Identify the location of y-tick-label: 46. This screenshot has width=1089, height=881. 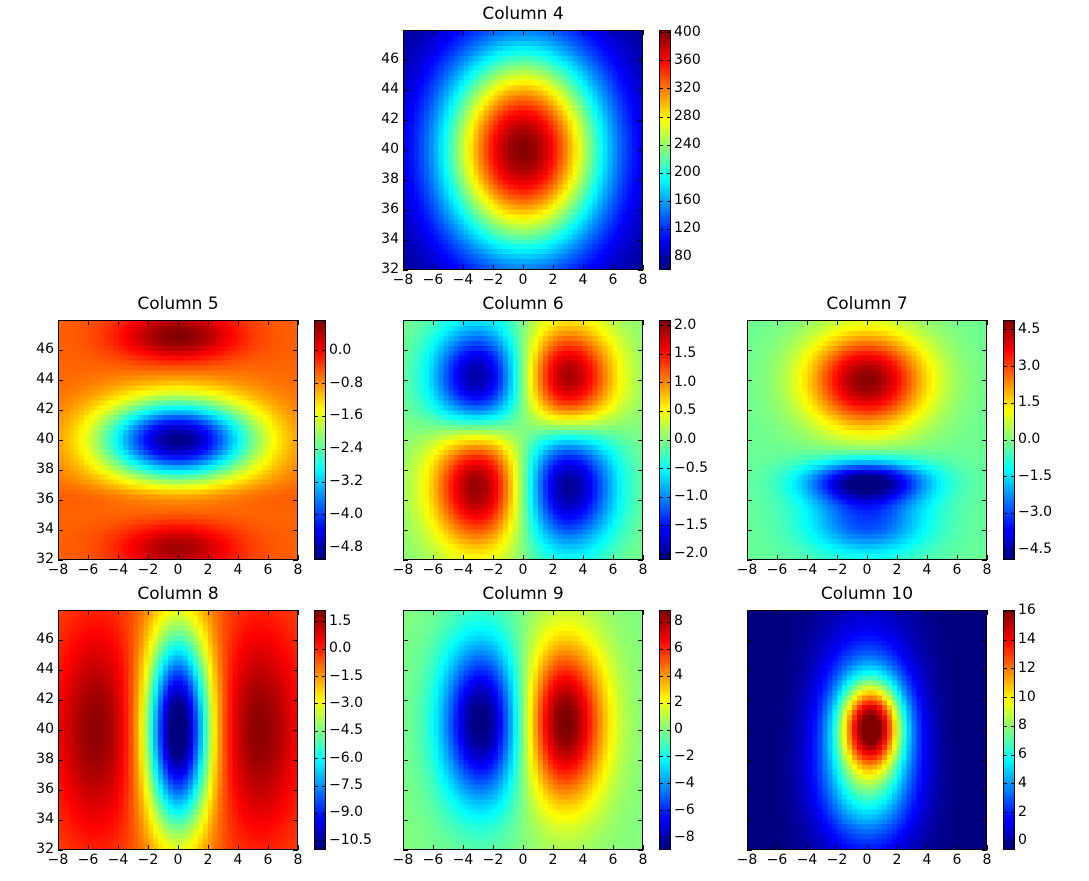
(45, 639).